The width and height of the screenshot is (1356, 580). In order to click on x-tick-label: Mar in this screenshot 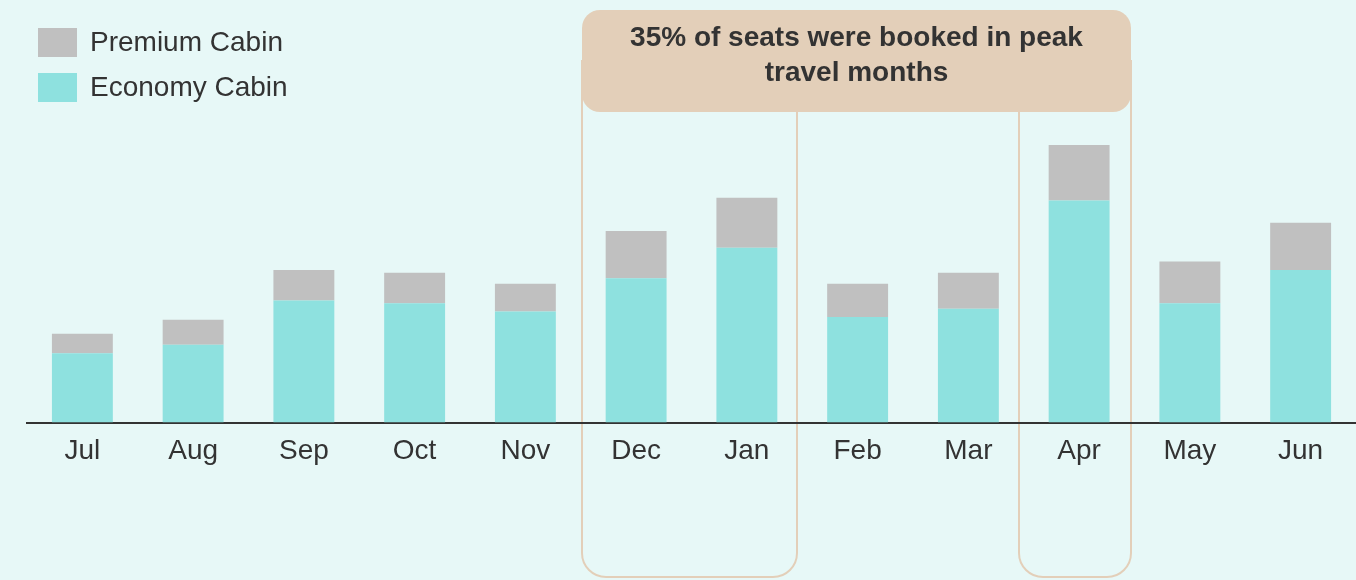, I will do `click(968, 450)`.